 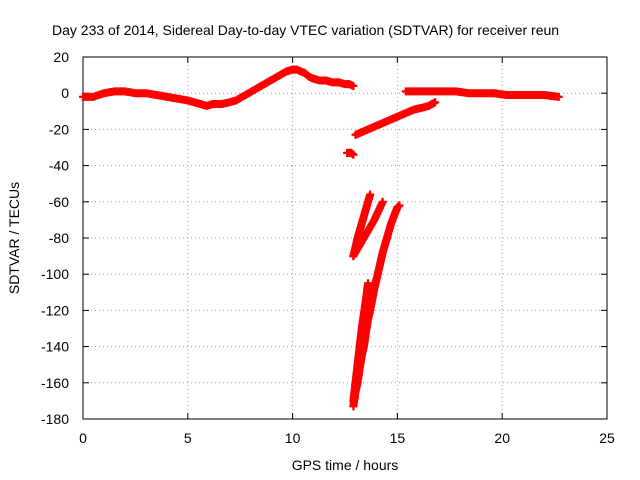 I want to click on y-tick-label: -180, so click(x=55, y=419).